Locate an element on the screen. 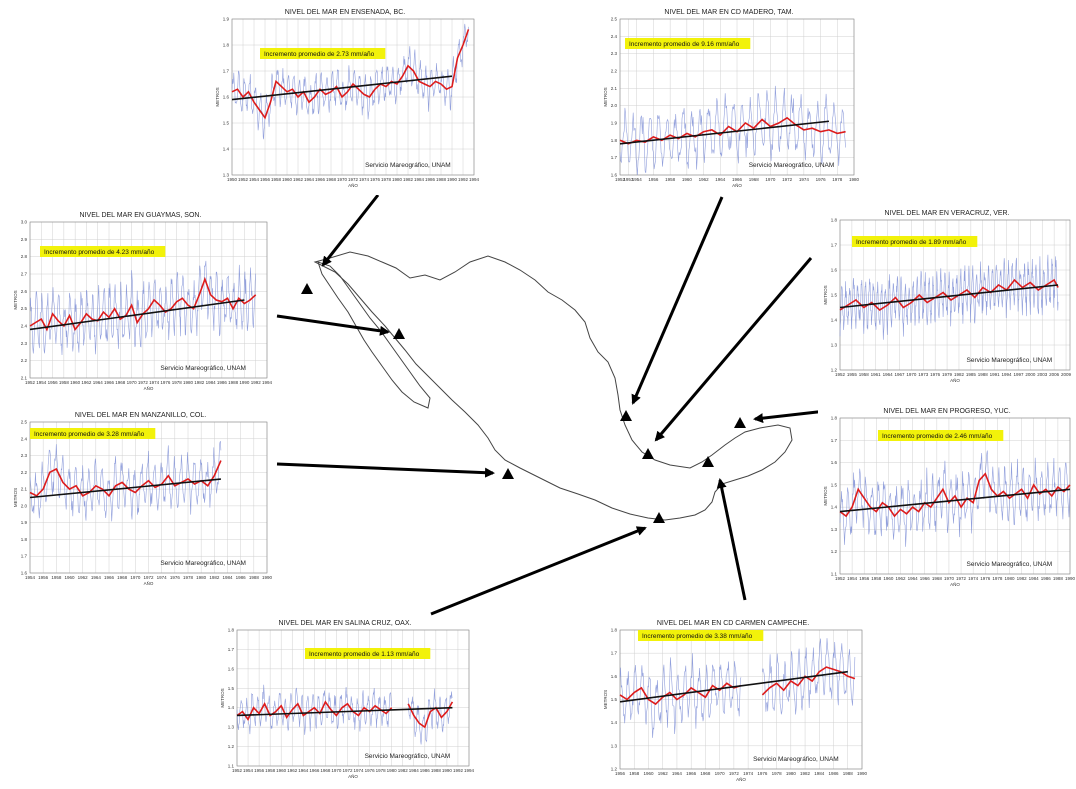 The width and height of the screenshot is (1076, 789). y-tick-label: 2.6 is located at coordinates (24, 291).